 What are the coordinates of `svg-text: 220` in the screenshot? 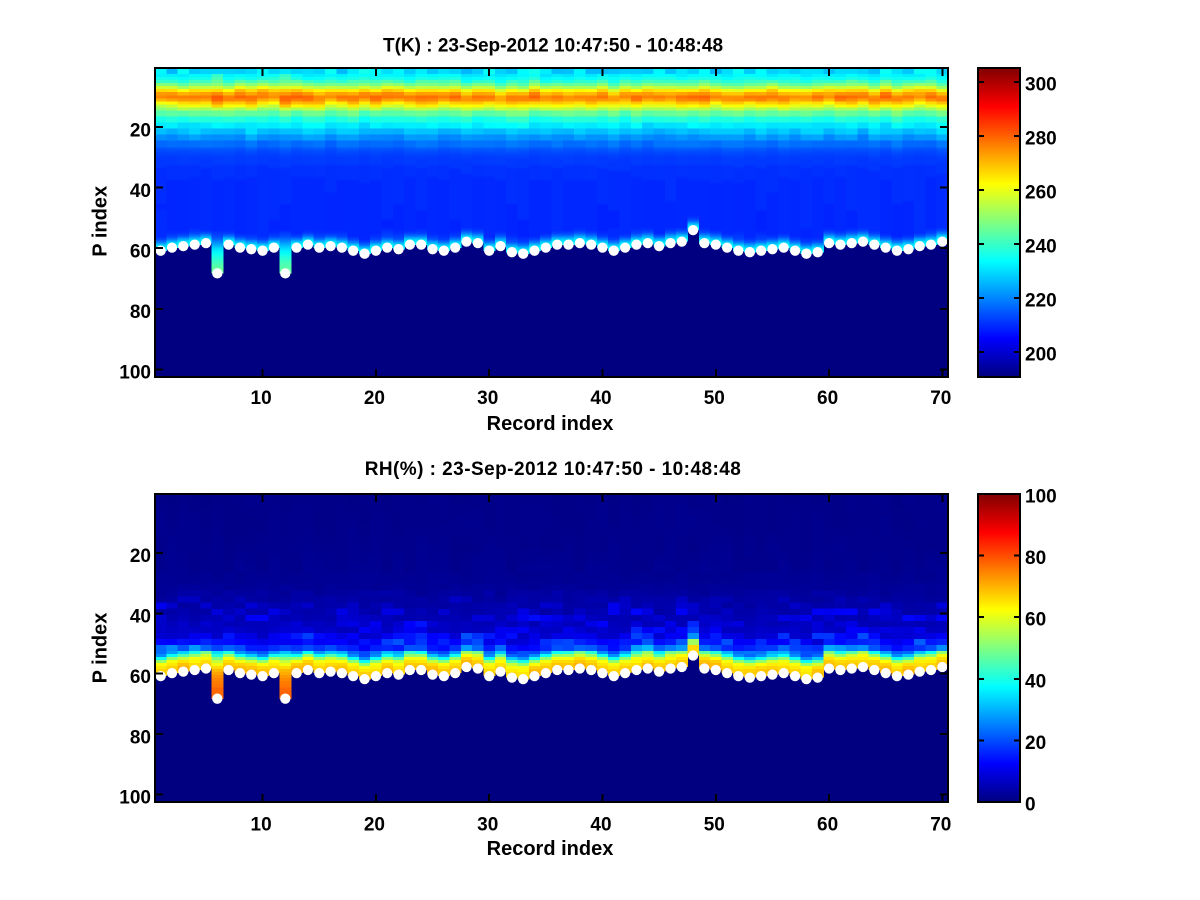 It's located at (1041, 300).